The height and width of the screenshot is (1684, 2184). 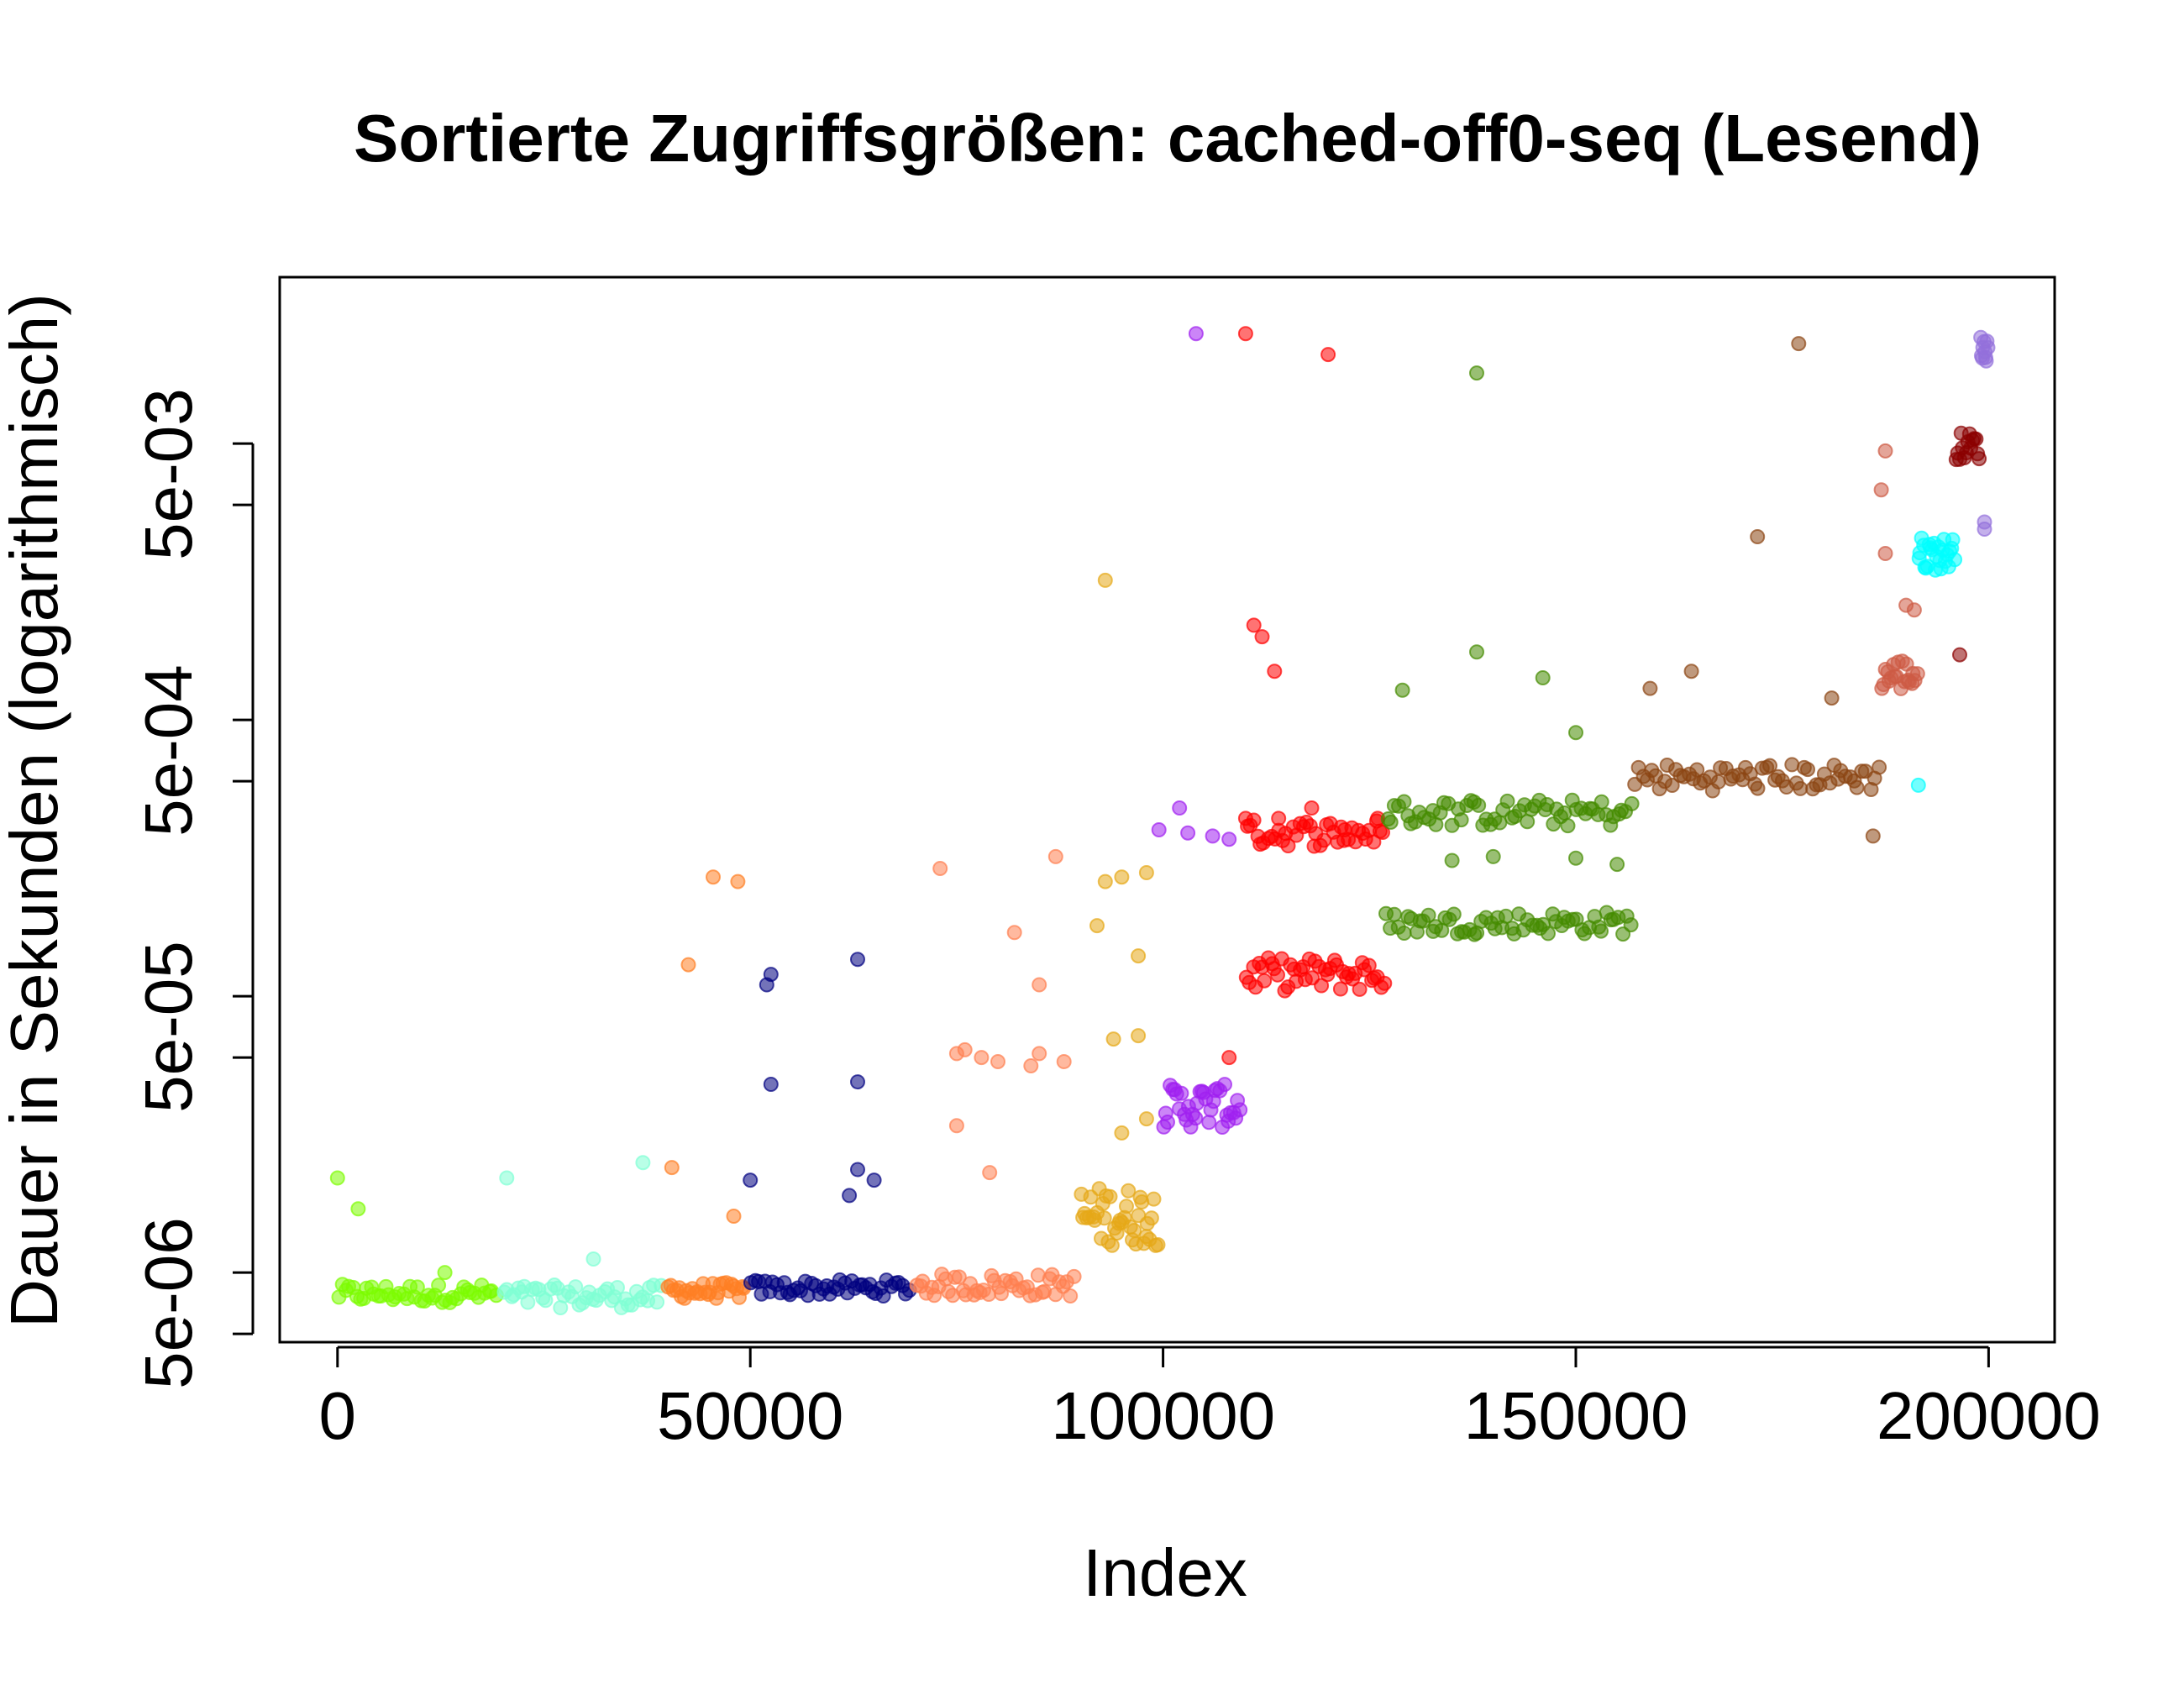 I want to click on y-axis: 5e-06 5e-05 5e-04 5e-03, so click(x=193, y=889).